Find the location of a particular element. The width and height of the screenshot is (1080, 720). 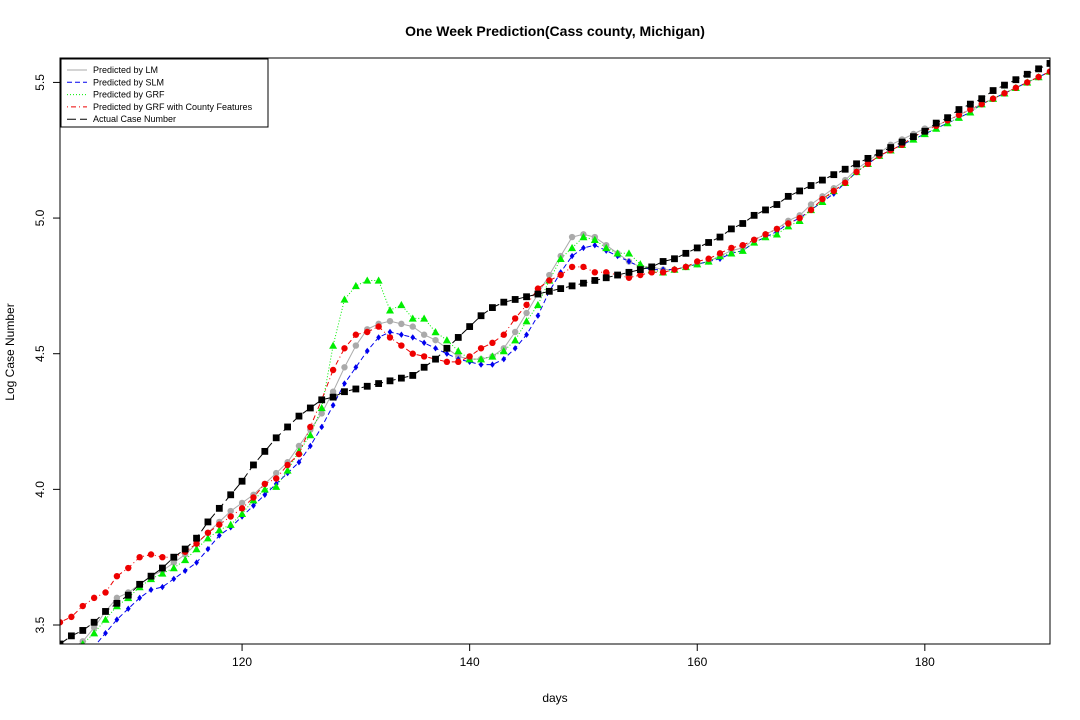

y-tick-label: 4.5 is located at coordinates (40, 353).